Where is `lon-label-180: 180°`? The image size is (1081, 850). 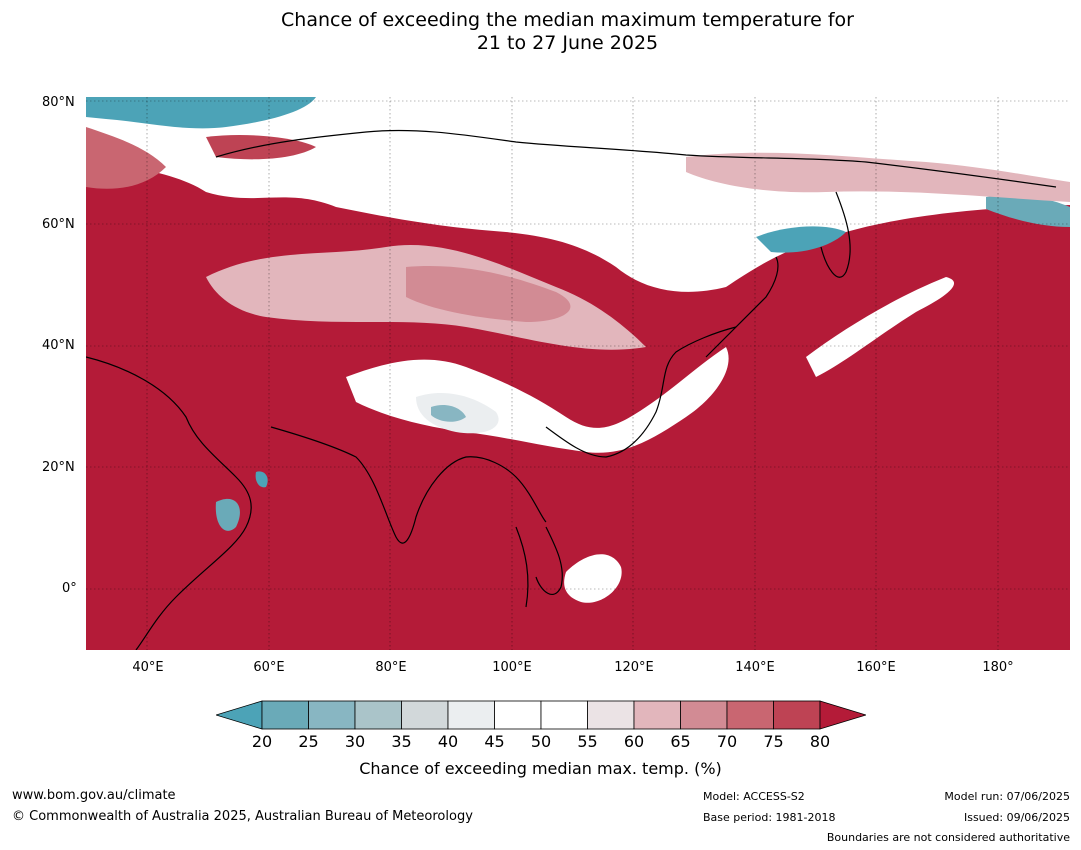 lon-label-180: 180° is located at coordinates (998, 667).